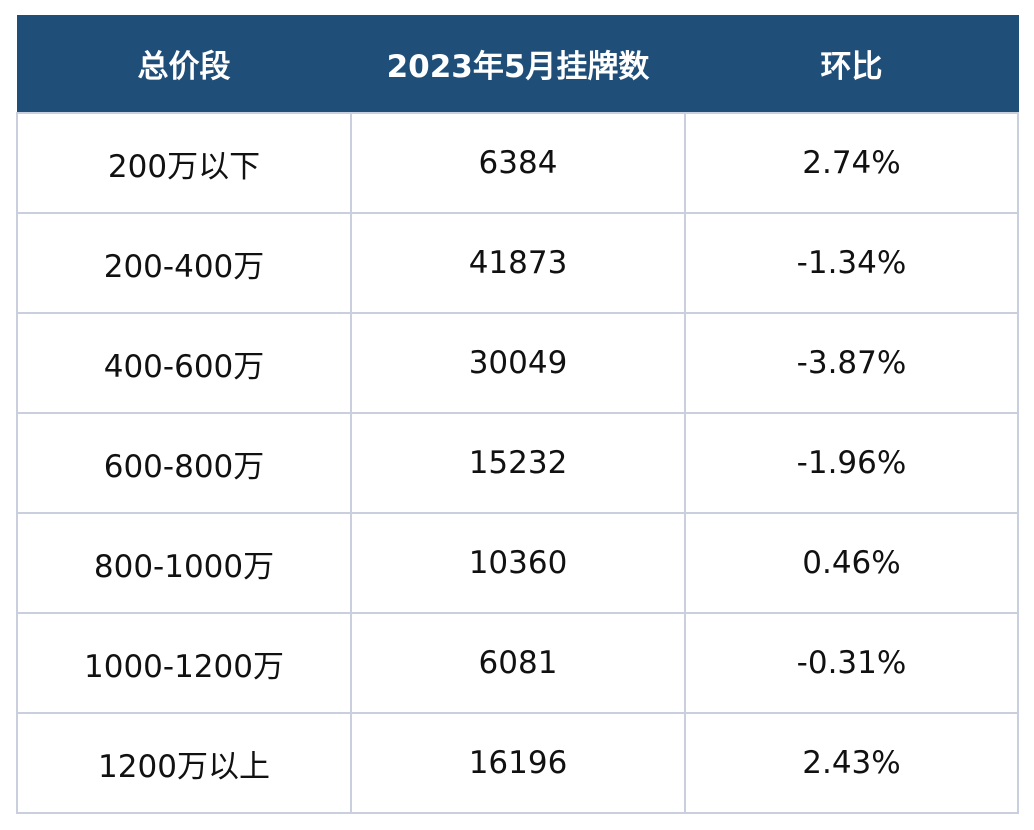 This screenshot has height=830, width=1034. What do you see at coordinates (184, 363) in the screenshot?
I see `cell-price-range: 400-600万` at bounding box center [184, 363].